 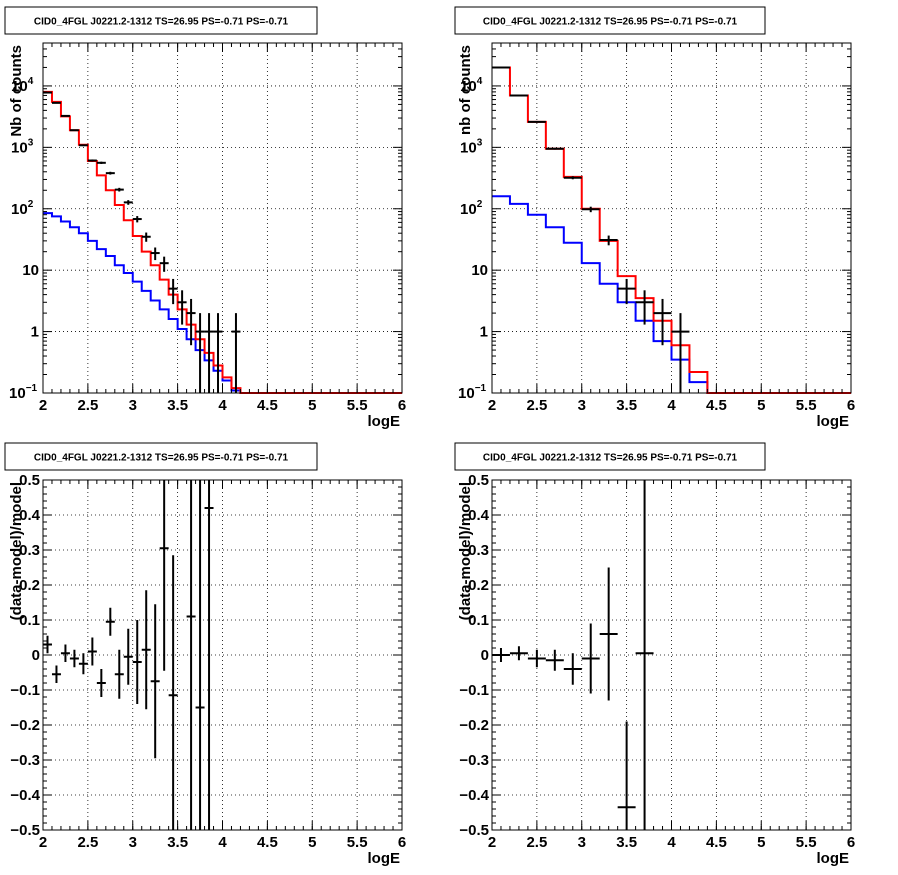 What do you see at coordinates (16, 551) in the screenshot?
I see `y-axis-label: (data-model)/model` at bounding box center [16, 551].